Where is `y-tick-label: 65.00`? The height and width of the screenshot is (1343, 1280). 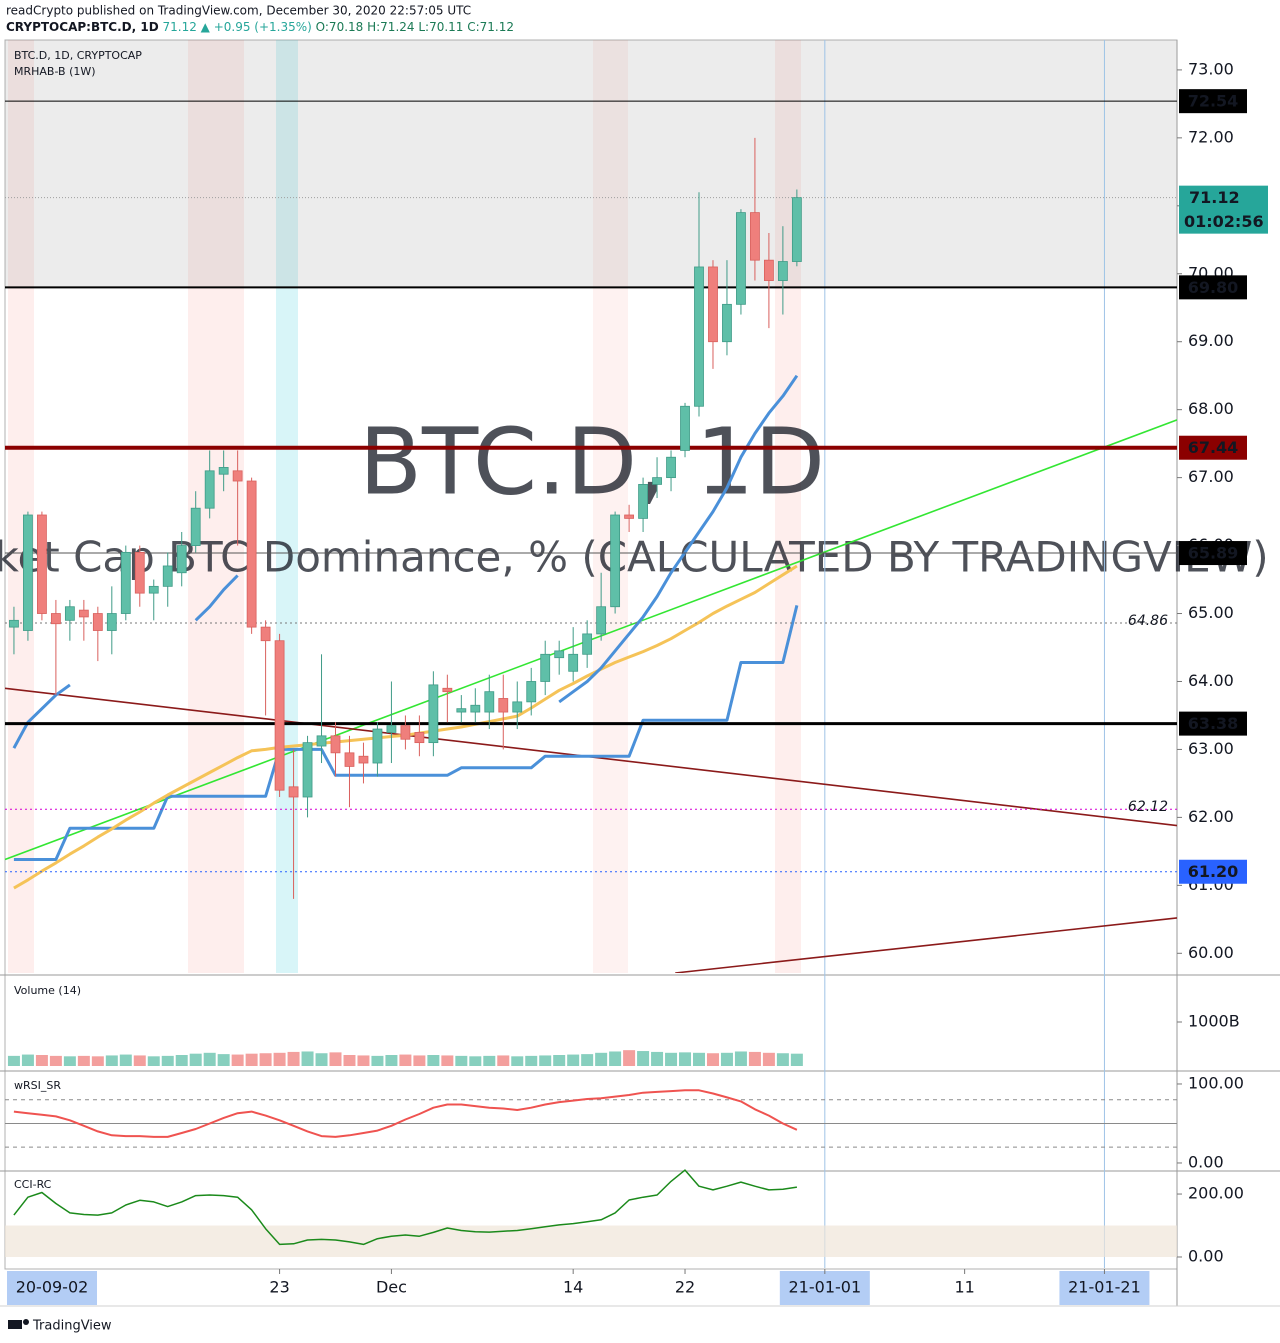 y-tick-label: 65.00 is located at coordinates (1211, 612).